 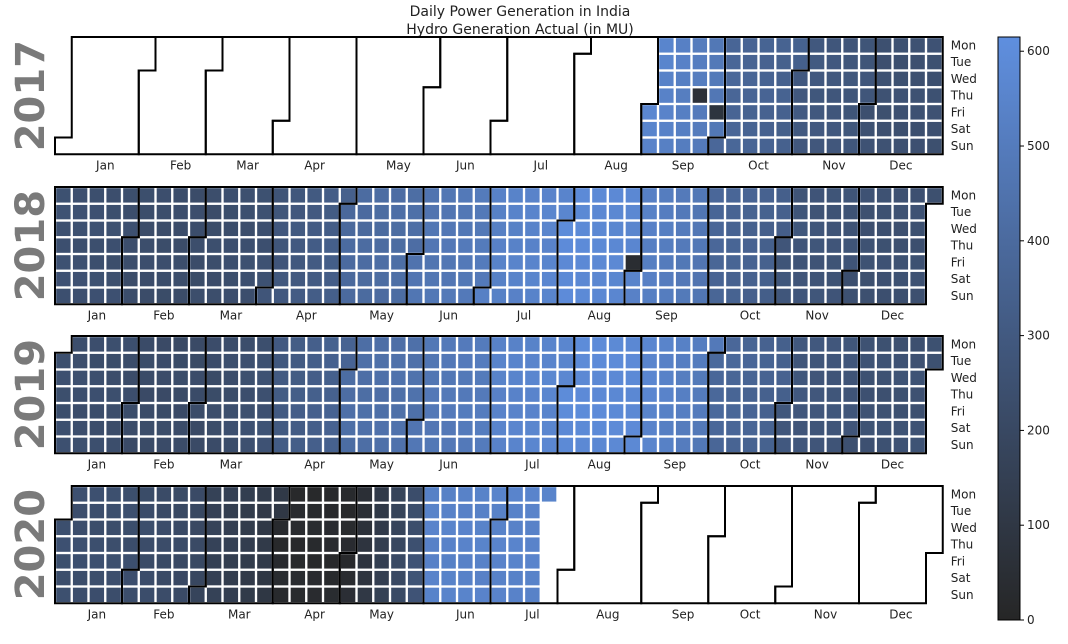 I want to click on weekday-label: Sun, so click(x=962, y=595).